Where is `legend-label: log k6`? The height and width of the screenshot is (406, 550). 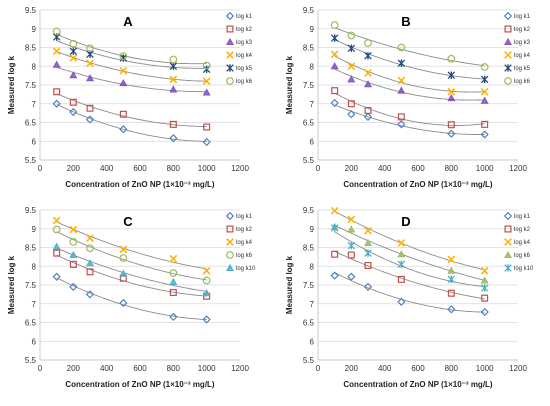
legend-label: log k6 is located at coordinates (522, 82).